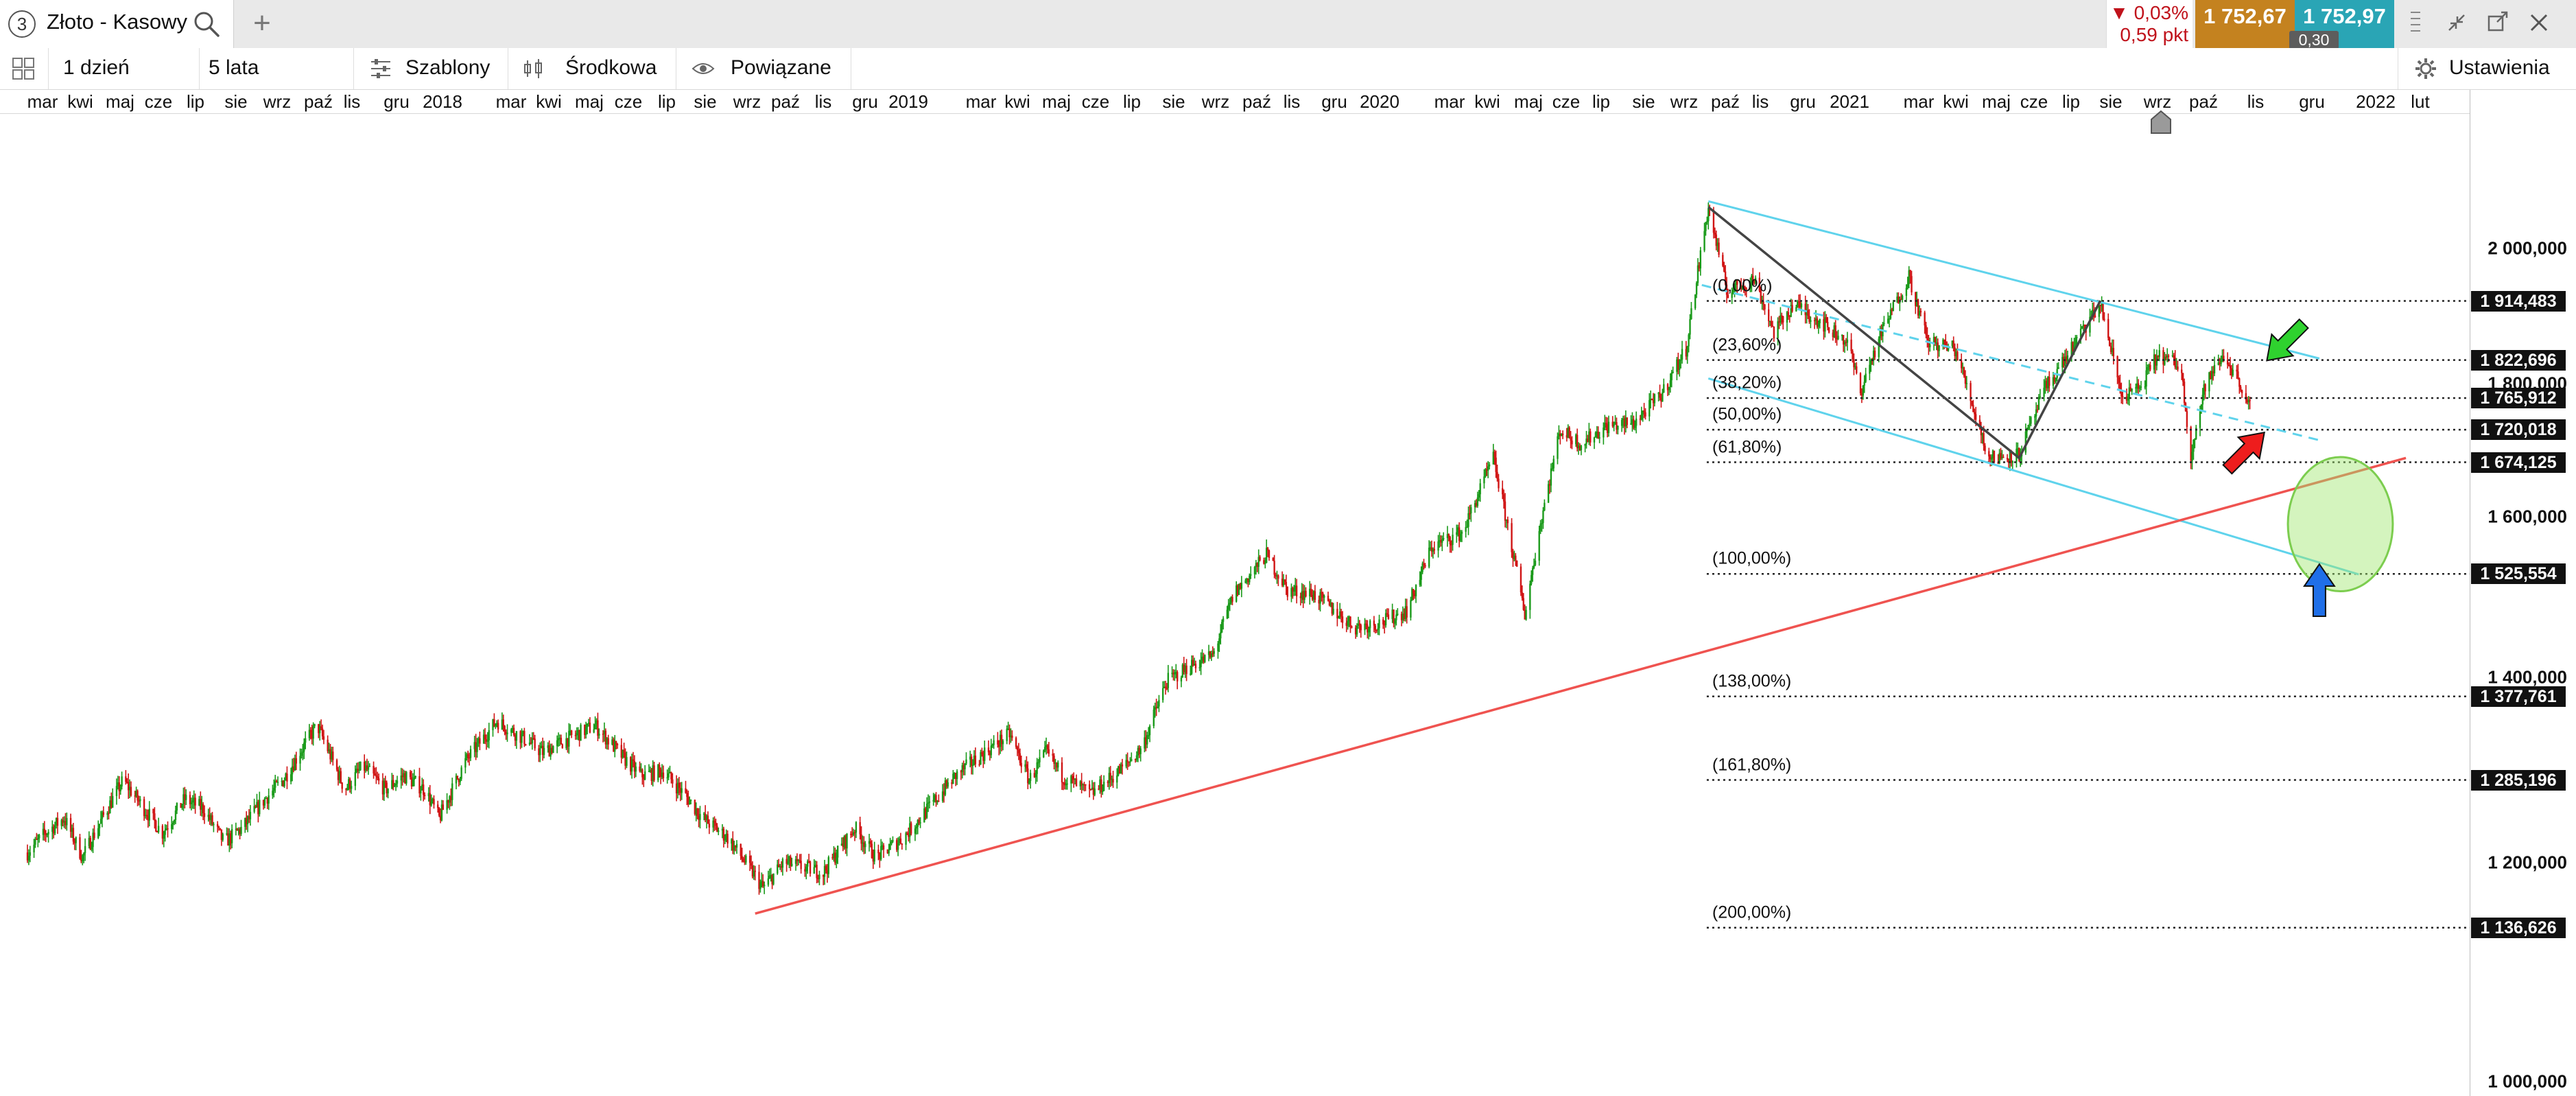  Describe the element at coordinates (763, 68) in the screenshot. I see `related-button: Powiązane` at that location.